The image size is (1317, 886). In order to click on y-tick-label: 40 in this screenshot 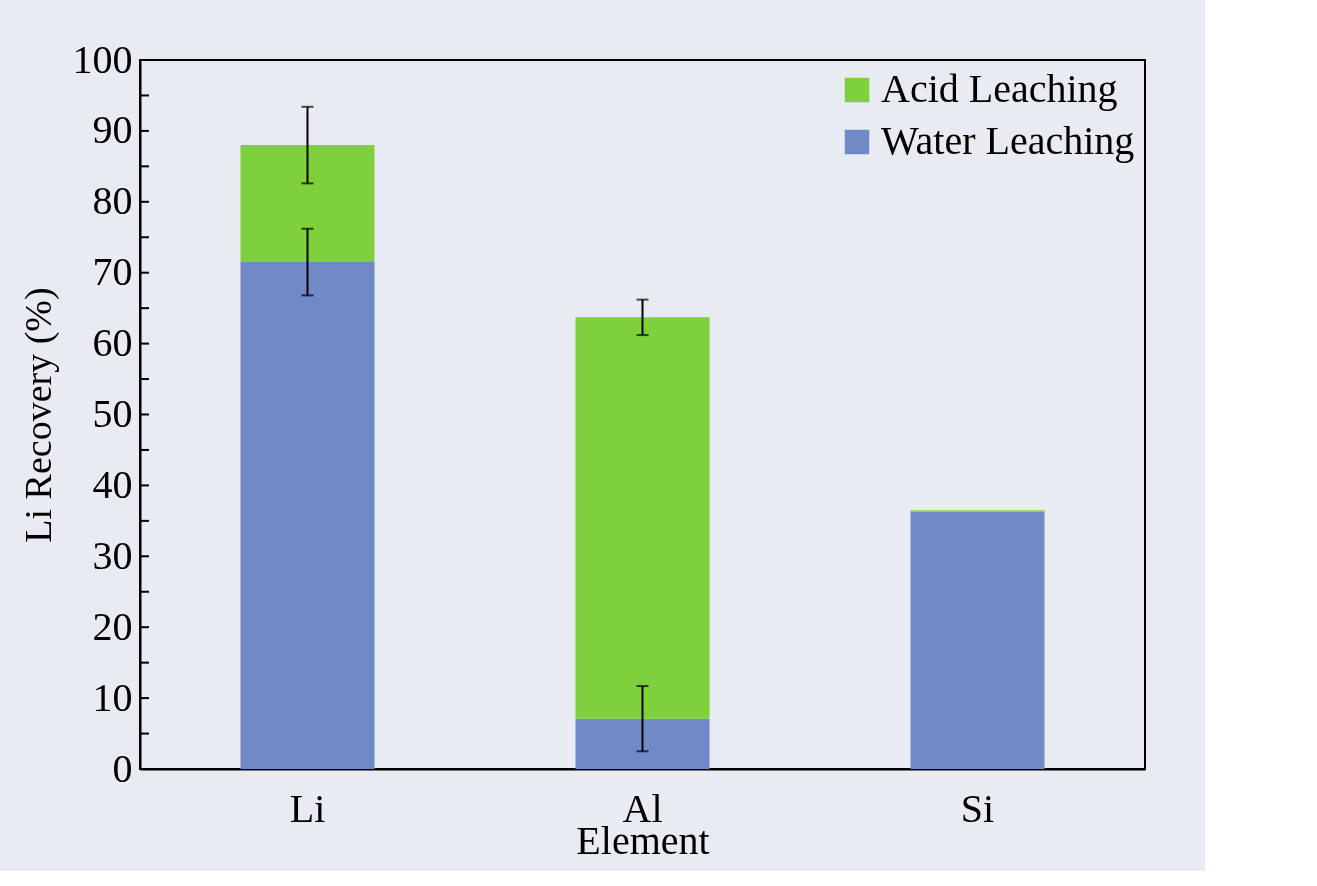, I will do `click(112, 484)`.